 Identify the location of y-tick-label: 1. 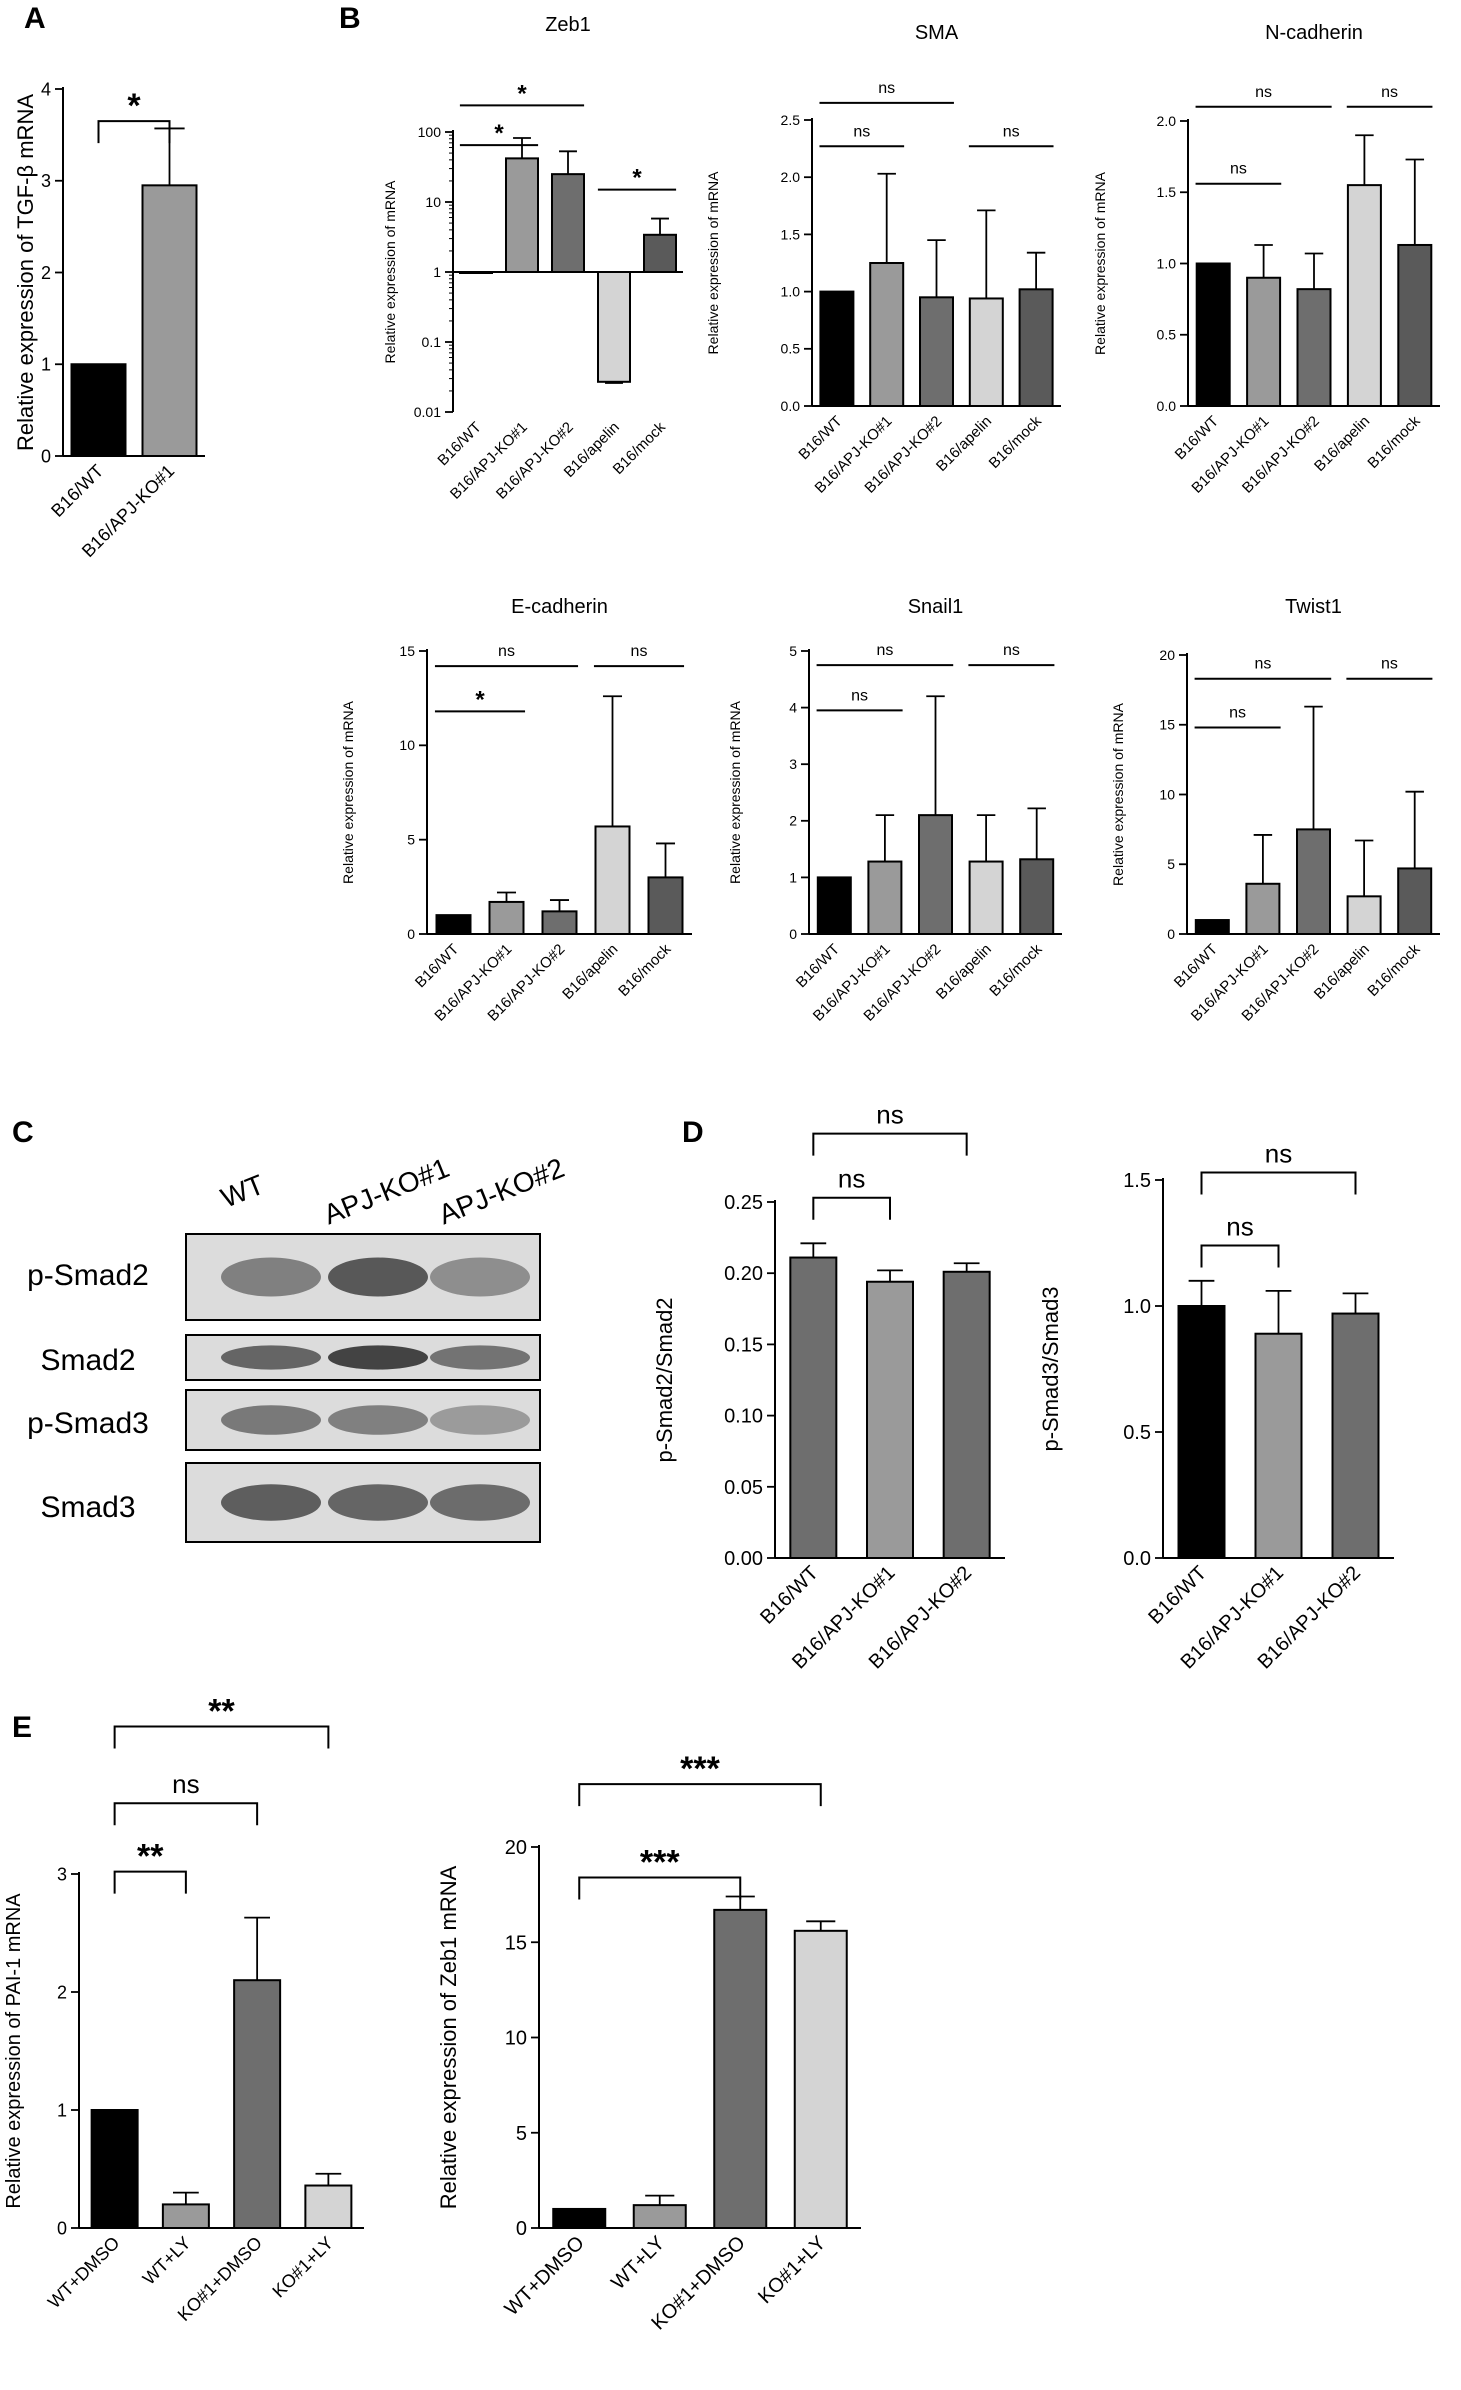
(46, 365).